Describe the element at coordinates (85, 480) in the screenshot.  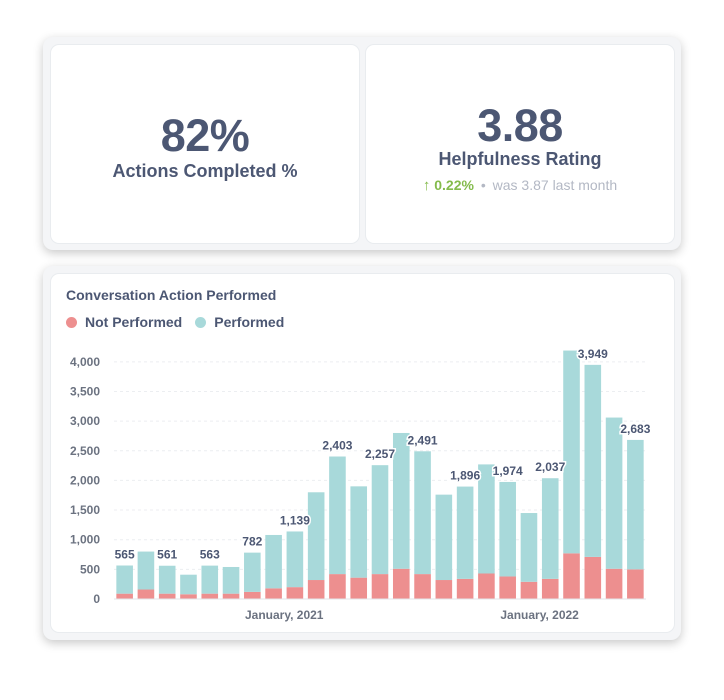
I see `y-tick-label: 2,000` at that location.